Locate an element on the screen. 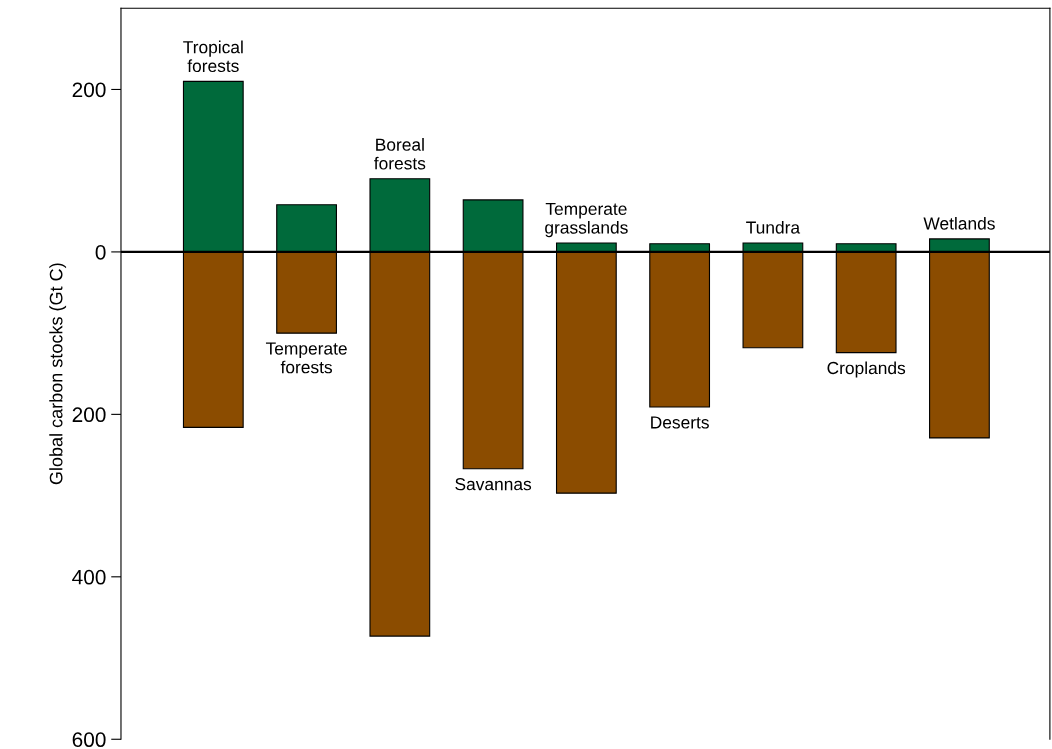 The height and width of the screenshot is (749, 1052). x-tick-label: Boreal forests is located at coordinates (400, 154).